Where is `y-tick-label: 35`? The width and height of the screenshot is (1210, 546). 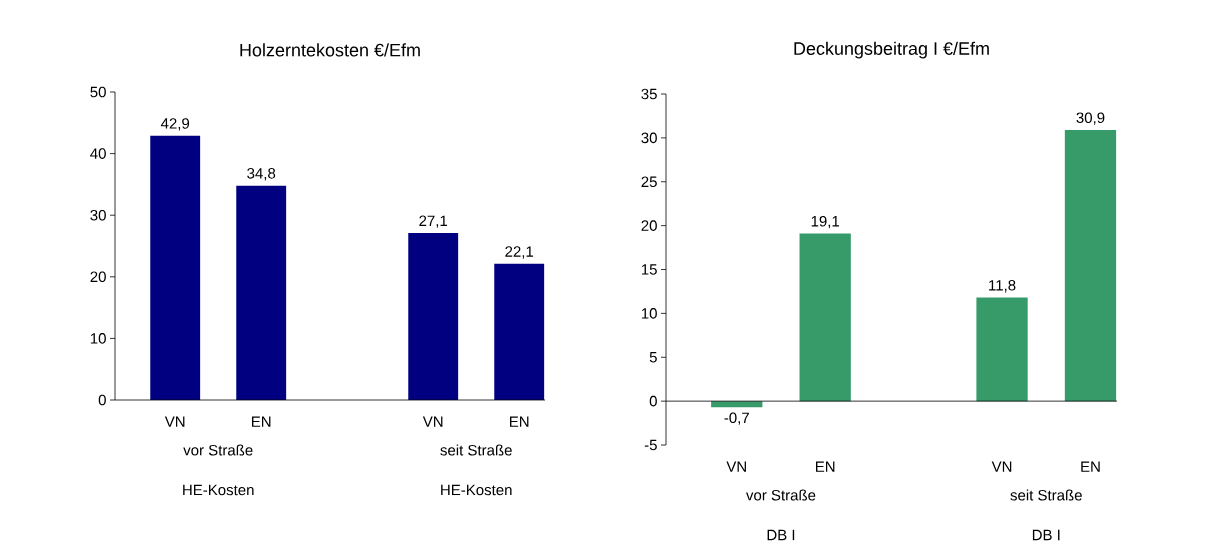
y-tick-label: 35 is located at coordinates (649, 94).